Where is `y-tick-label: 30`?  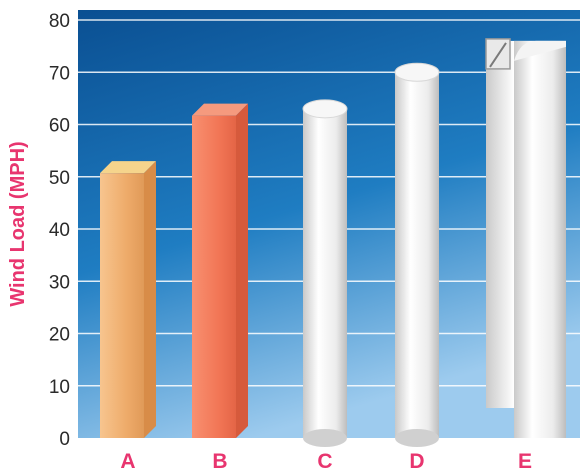
y-tick-label: 30 is located at coordinates (59, 282).